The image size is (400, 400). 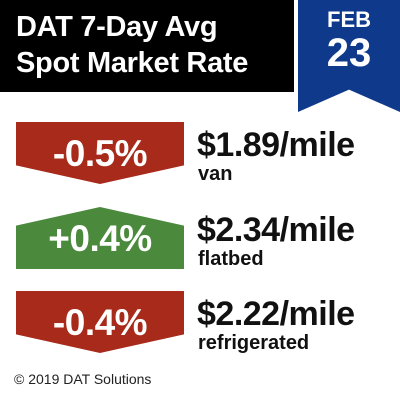 What do you see at coordinates (231, 259) in the screenshot?
I see `flatbed-label: flatbed` at bounding box center [231, 259].